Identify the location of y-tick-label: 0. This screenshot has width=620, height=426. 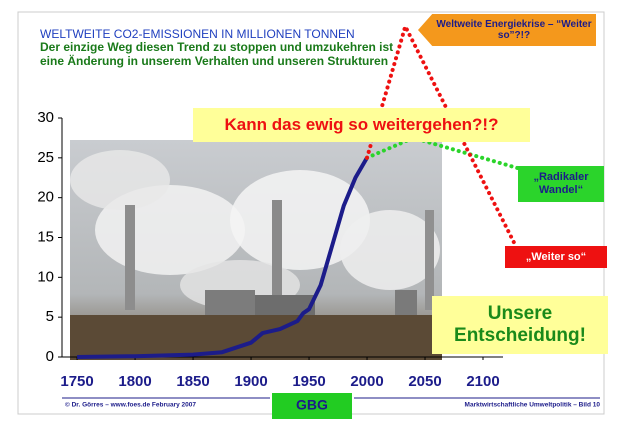
(50, 356).